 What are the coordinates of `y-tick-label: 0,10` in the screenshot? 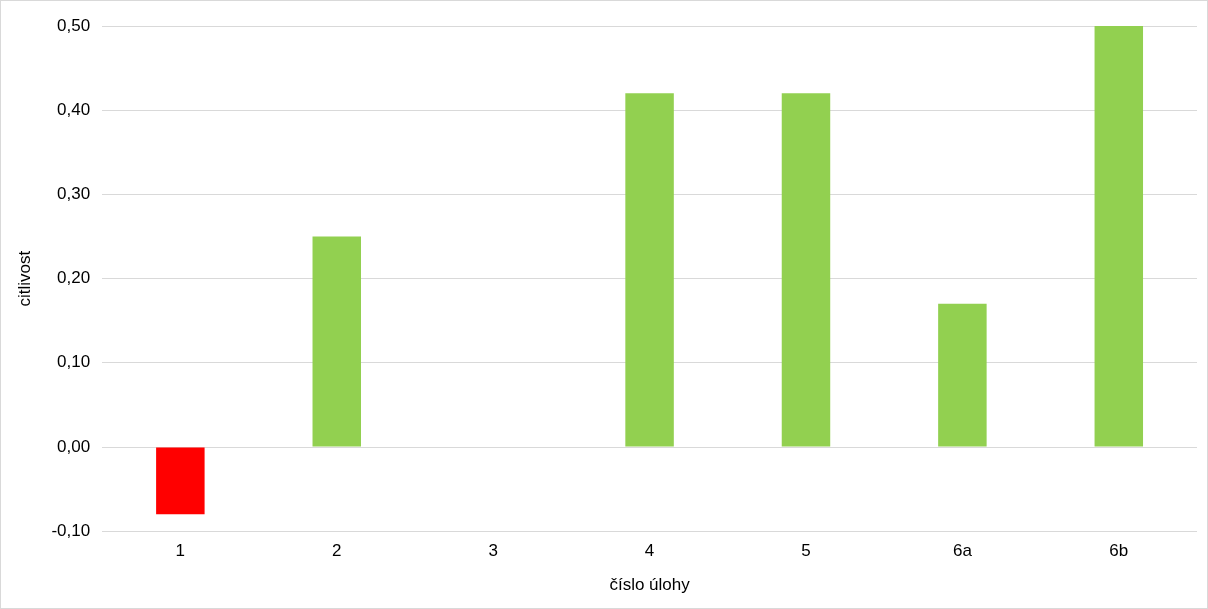 It's located at (74, 362).